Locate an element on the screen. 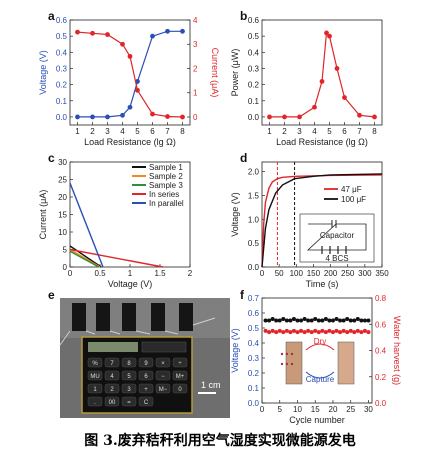 The image size is (440, 456). x-tick-label-a-4: 5 is located at coordinates (137, 131).